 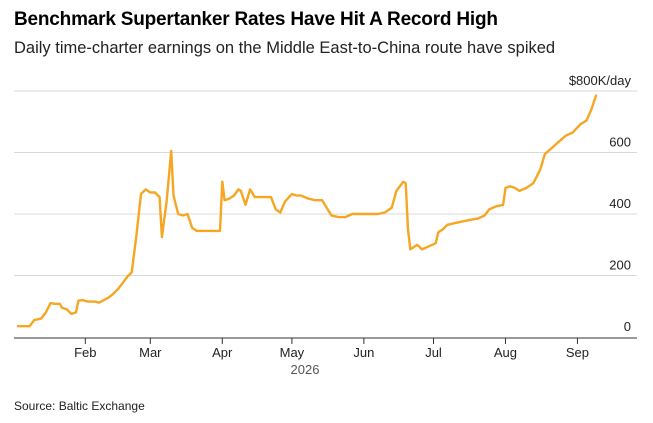 What do you see at coordinates (79, 406) in the screenshot?
I see `source-note: Source: Baltic Exchange` at bounding box center [79, 406].